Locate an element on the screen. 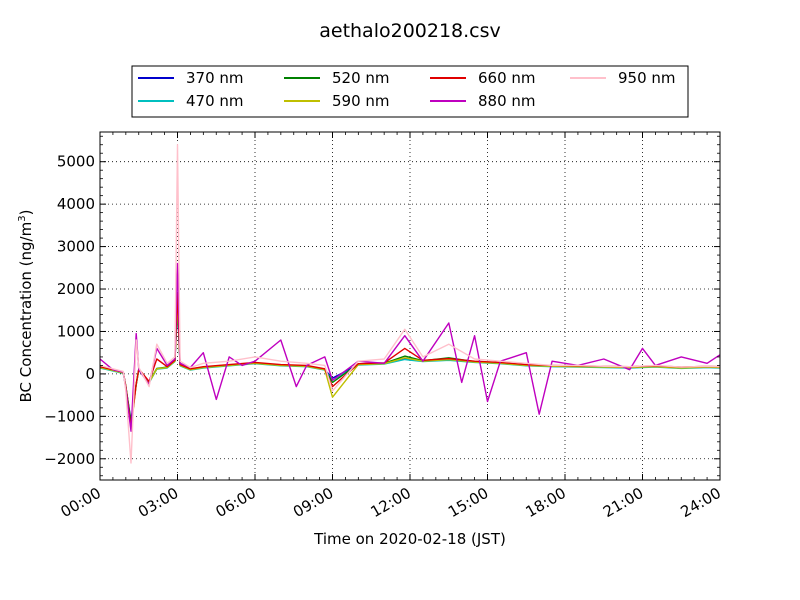 Image resolution: width=800 pixels, height=600 pixels. legend-label: 520 nm is located at coordinates (361, 78).